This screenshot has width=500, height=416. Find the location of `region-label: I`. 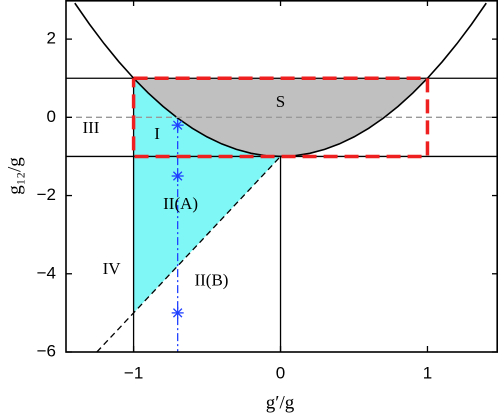

region-label: I is located at coordinates (157, 133).